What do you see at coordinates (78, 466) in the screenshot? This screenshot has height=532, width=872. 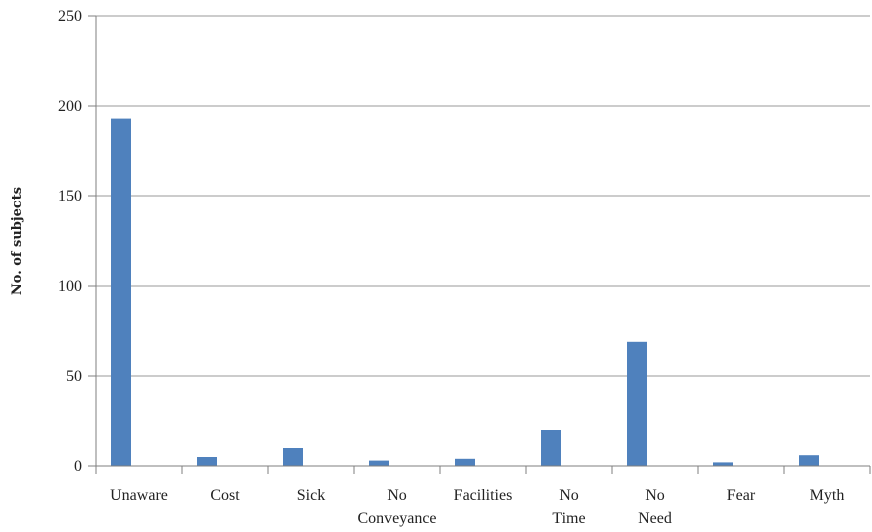 I see `y-tick-label: 0` at bounding box center [78, 466].